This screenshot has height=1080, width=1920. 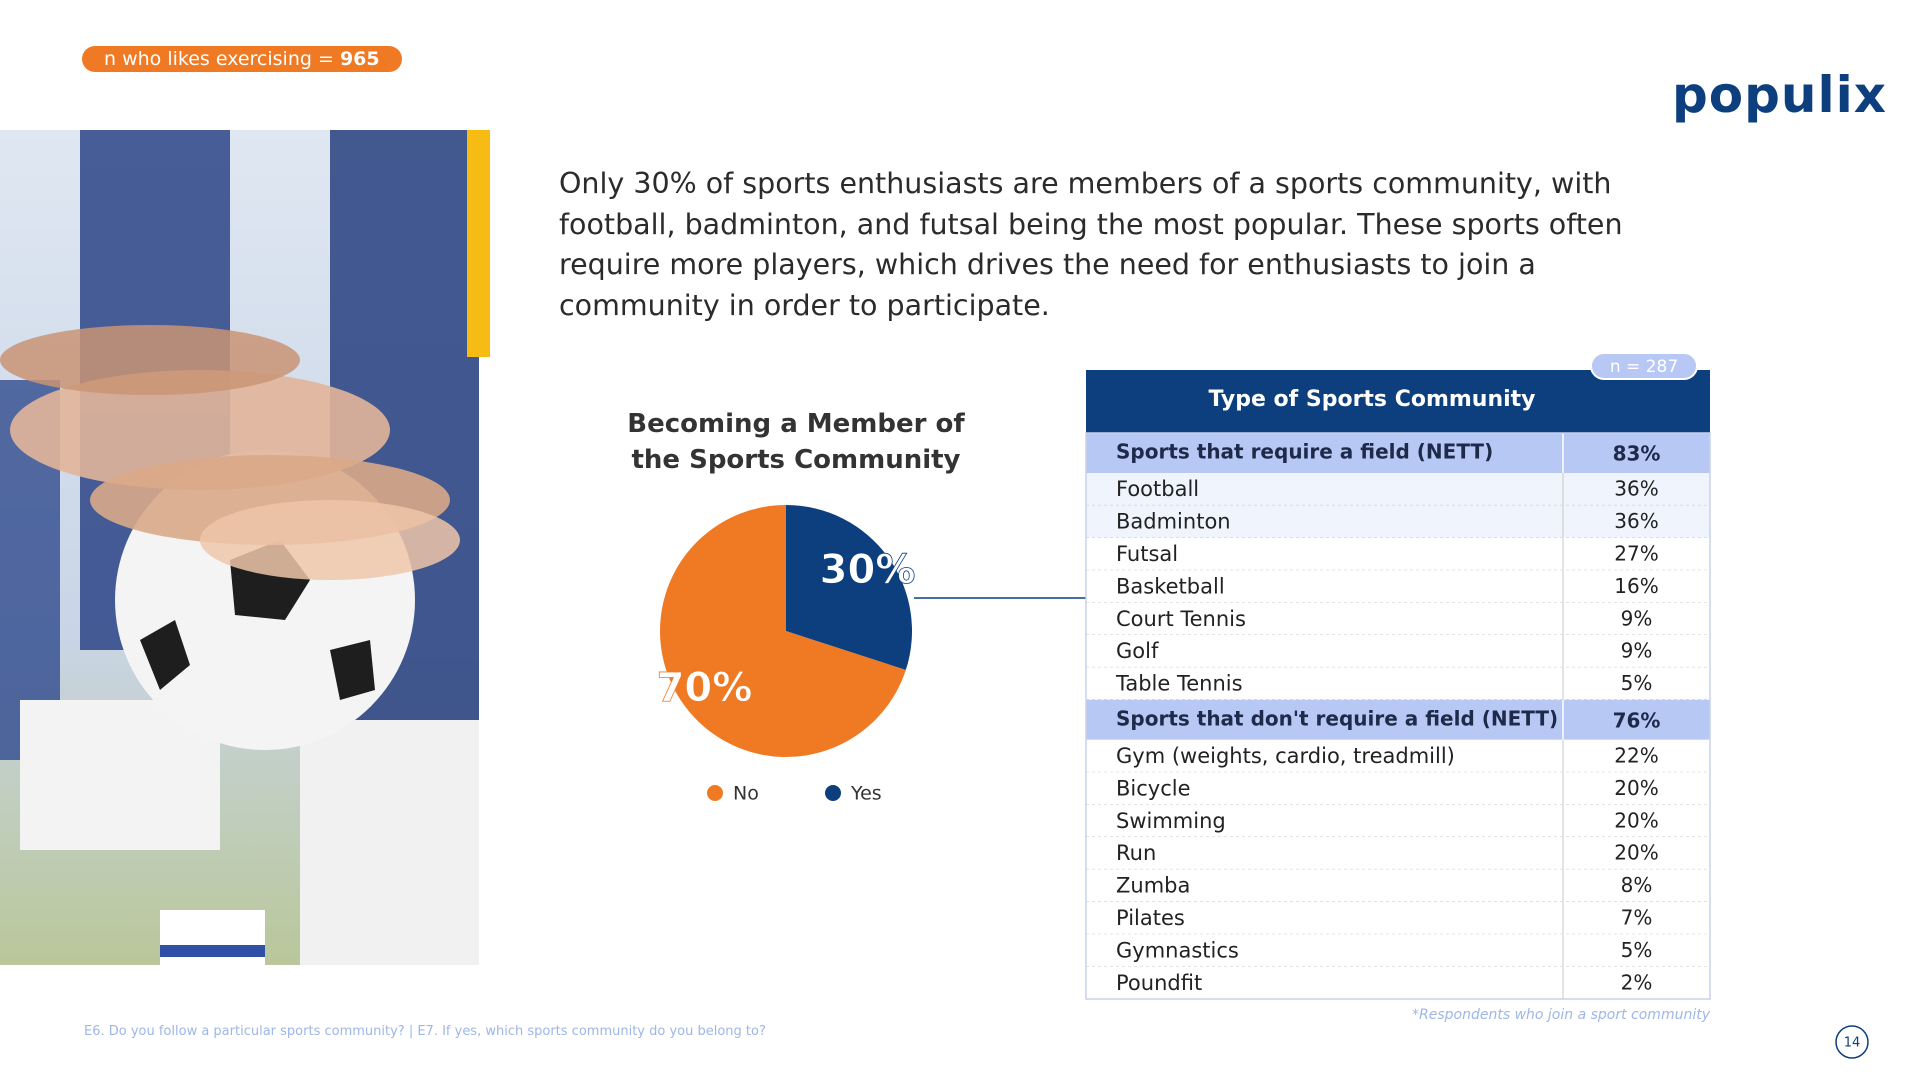 I want to click on badge-value: 965, so click(x=359, y=59).